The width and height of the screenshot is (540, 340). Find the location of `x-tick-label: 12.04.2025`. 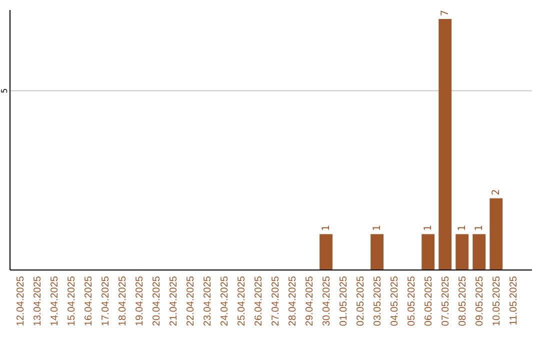

x-tick-label: 12.04.2025 is located at coordinates (20, 301).